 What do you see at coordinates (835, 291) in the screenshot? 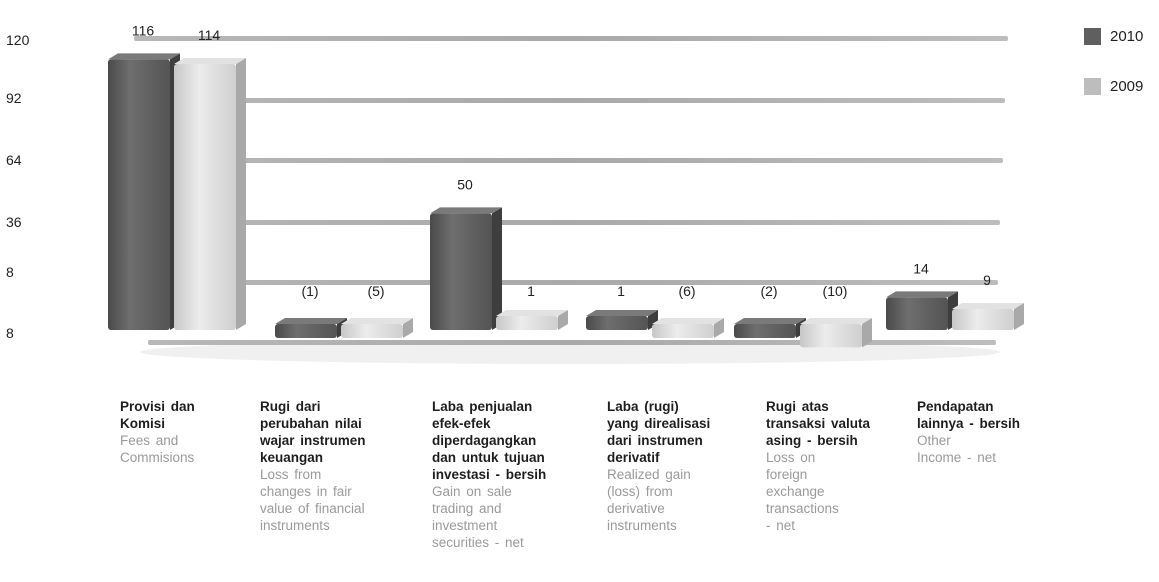
I see `data-label: (10)` at bounding box center [835, 291].